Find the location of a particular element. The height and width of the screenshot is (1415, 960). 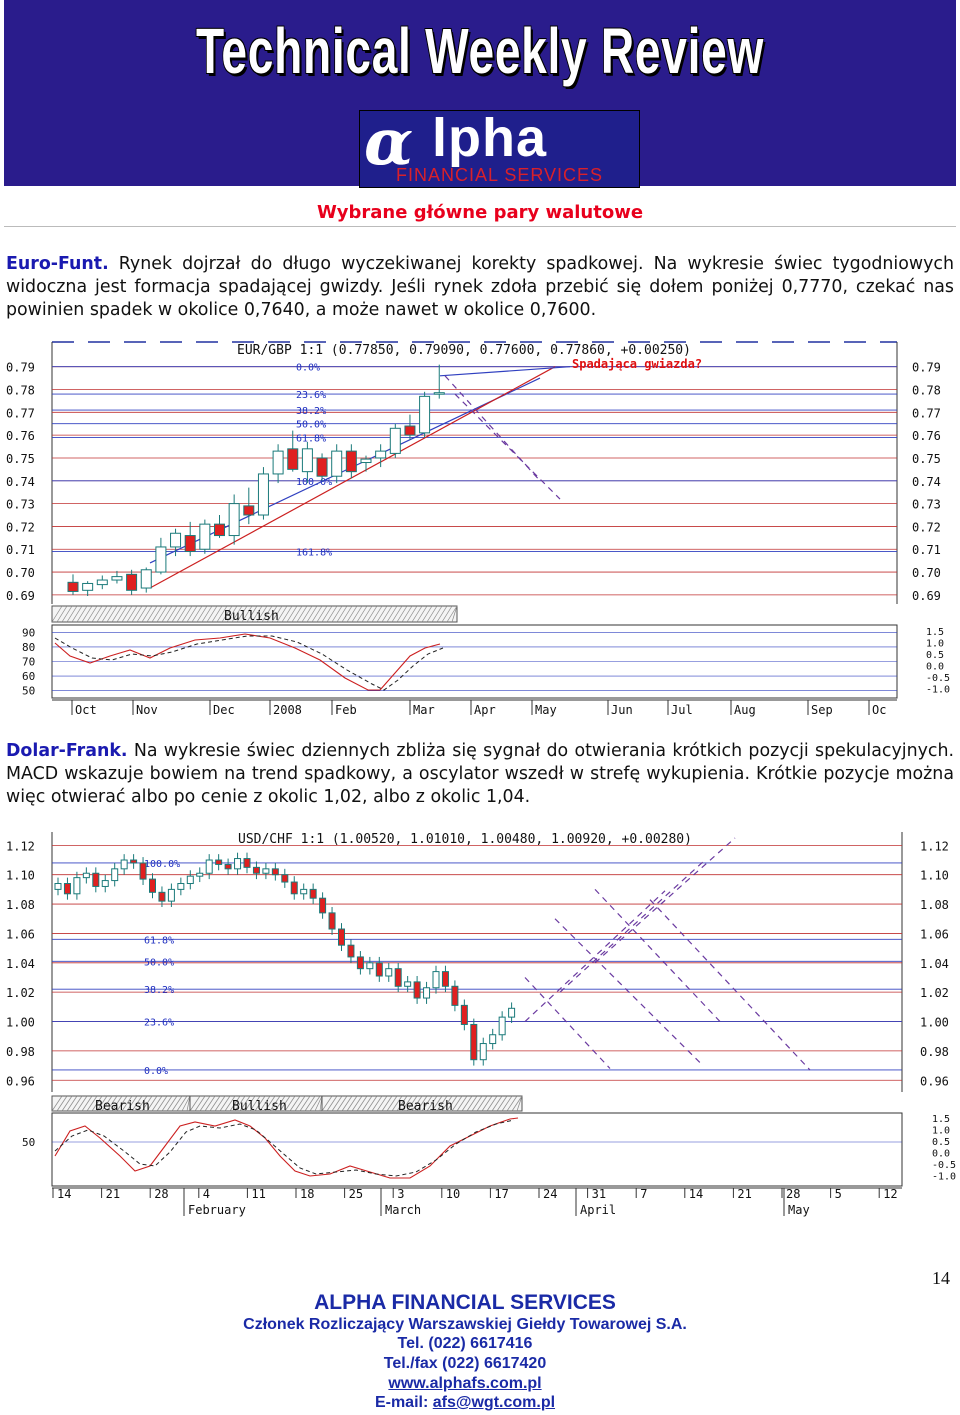

y-tick-label-left: 1.04 is located at coordinates (20, 964).